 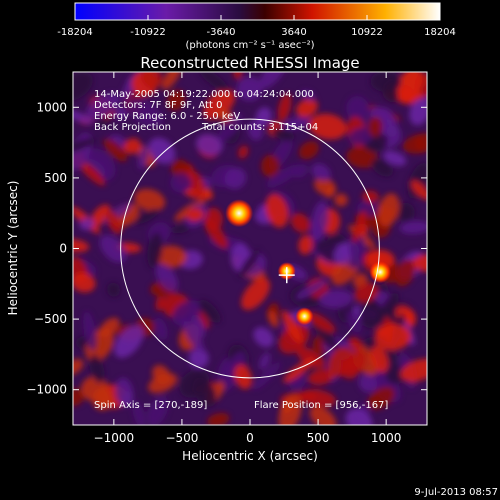 I want to click on footer-timestamp: 9-Jul-2013 08:57, so click(x=456, y=492).